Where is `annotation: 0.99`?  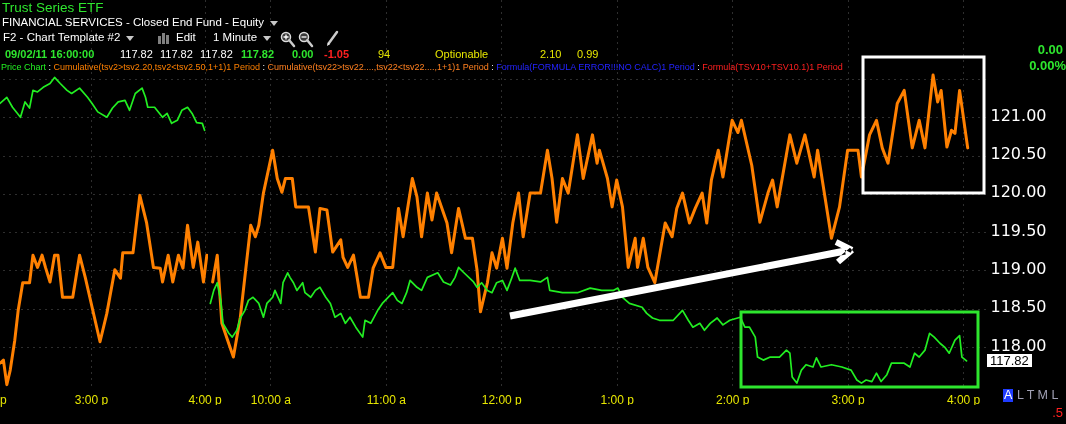 annotation: 0.99 is located at coordinates (588, 54).